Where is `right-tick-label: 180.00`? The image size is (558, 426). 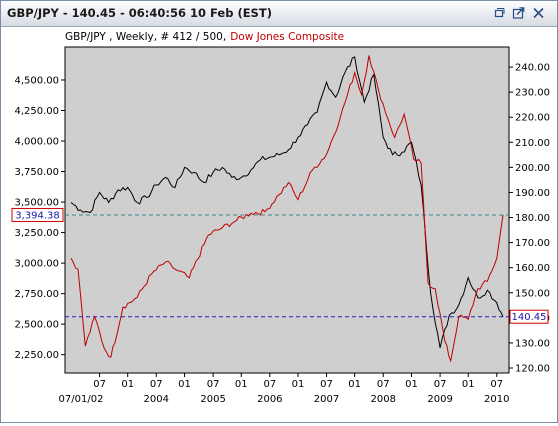 right-tick-label: 180.00 is located at coordinates (532, 218).